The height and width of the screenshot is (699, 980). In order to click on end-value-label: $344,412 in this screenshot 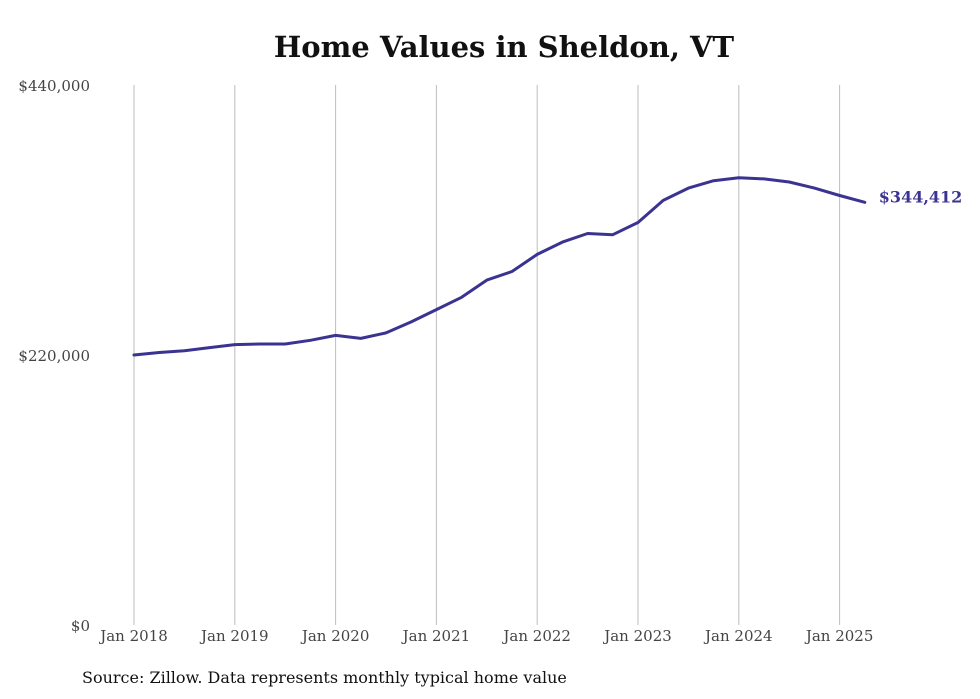, I will do `click(921, 196)`.